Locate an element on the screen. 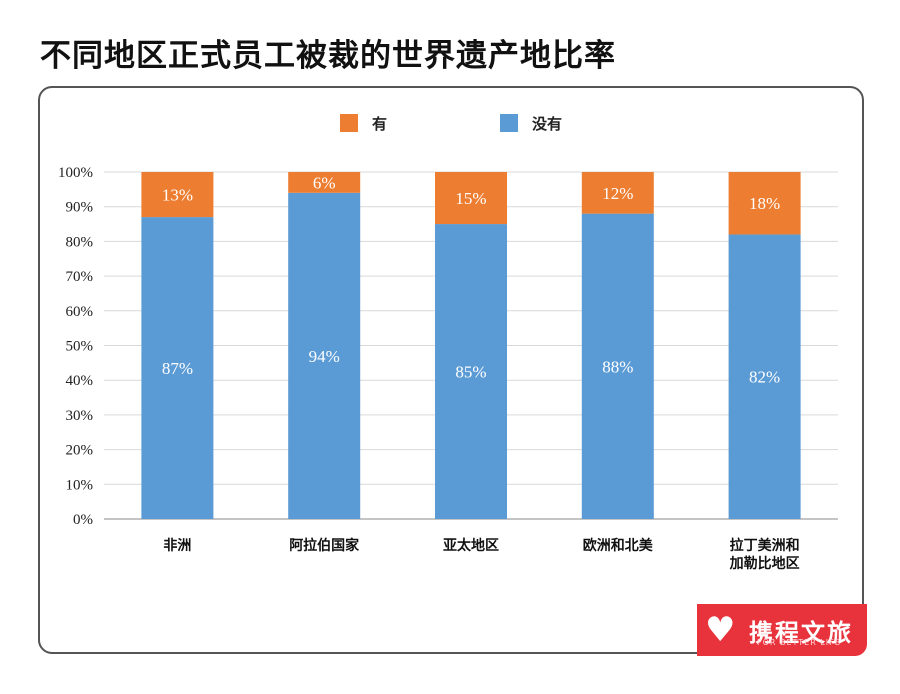  data-label: 87% is located at coordinates (177, 368).